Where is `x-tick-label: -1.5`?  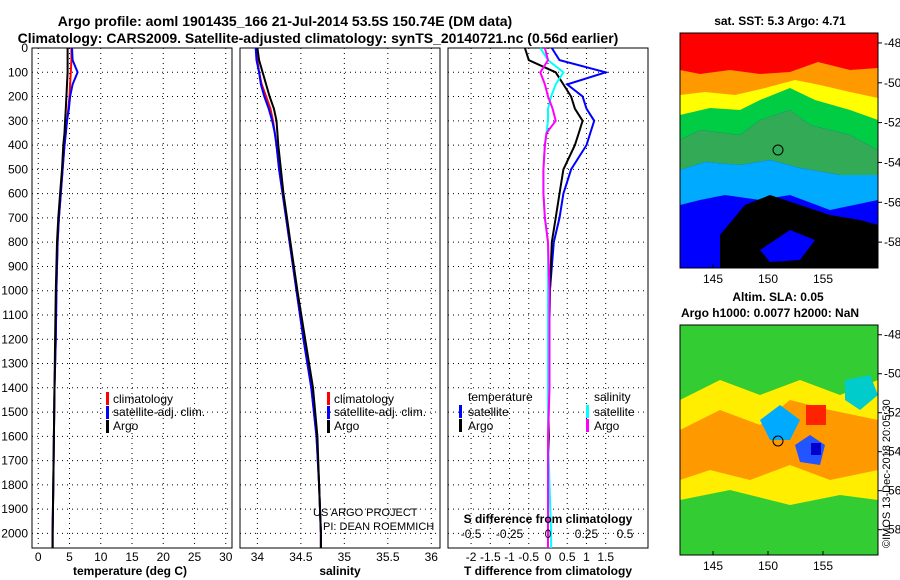 x-tick-label: -1.5 is located at coordinates (490, 557).